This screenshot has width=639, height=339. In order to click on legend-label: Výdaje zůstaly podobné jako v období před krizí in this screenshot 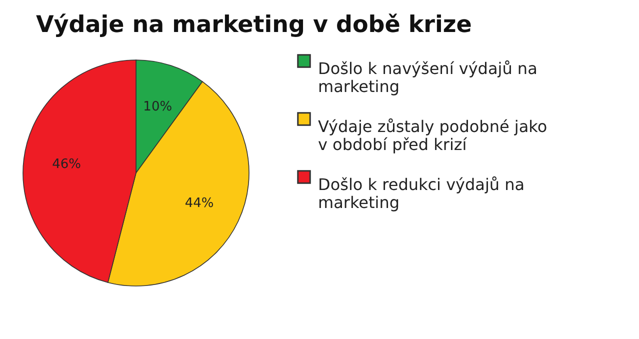, I will do `click(433, 135)`.